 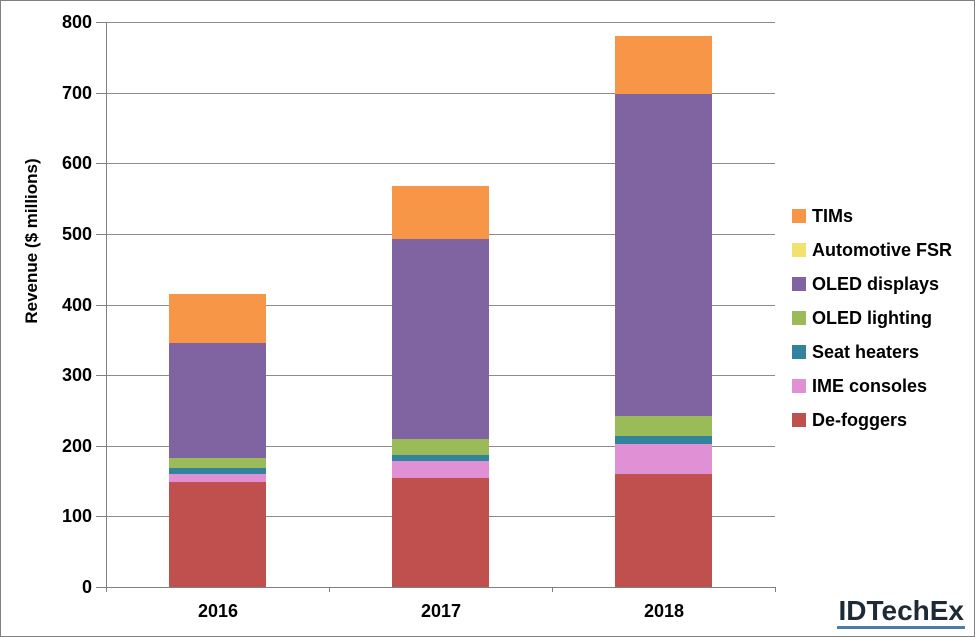 I want to click on legend-label: Seat heaters, so click(x=866, y=352).